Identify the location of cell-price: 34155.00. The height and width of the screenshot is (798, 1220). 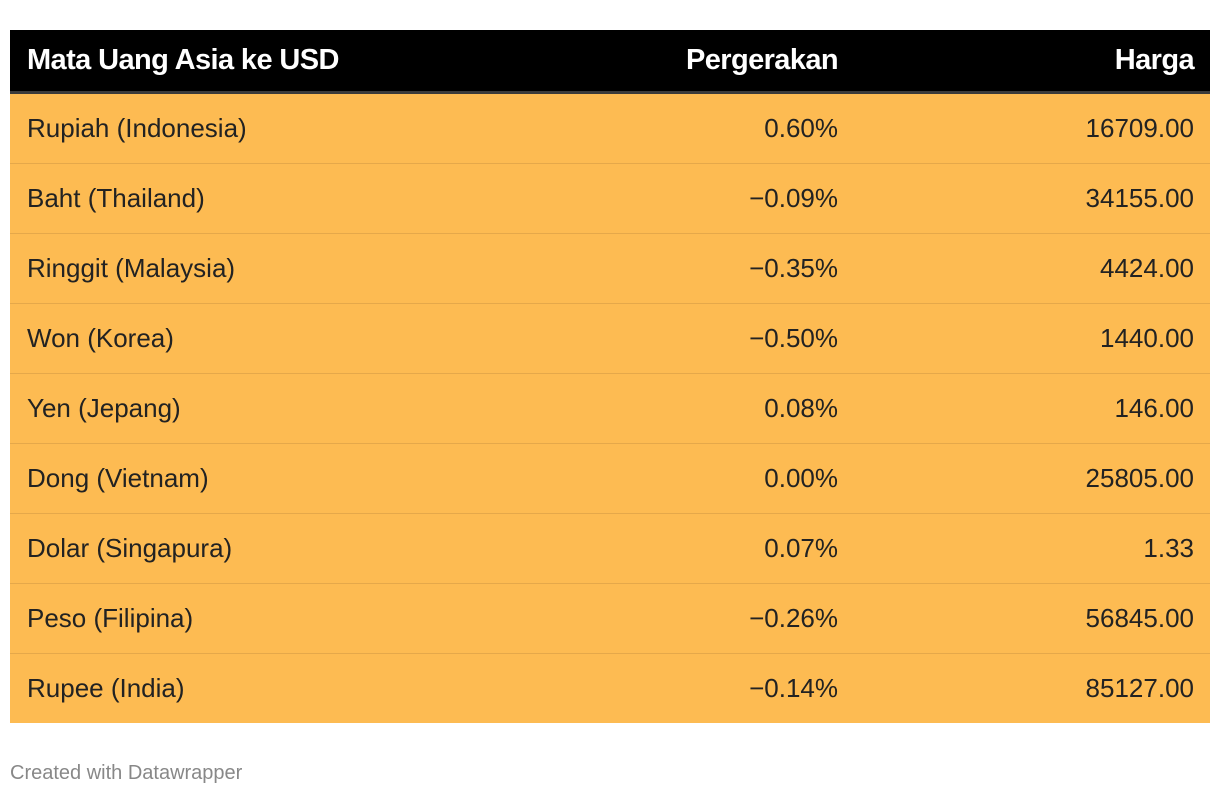
(1139, 198).